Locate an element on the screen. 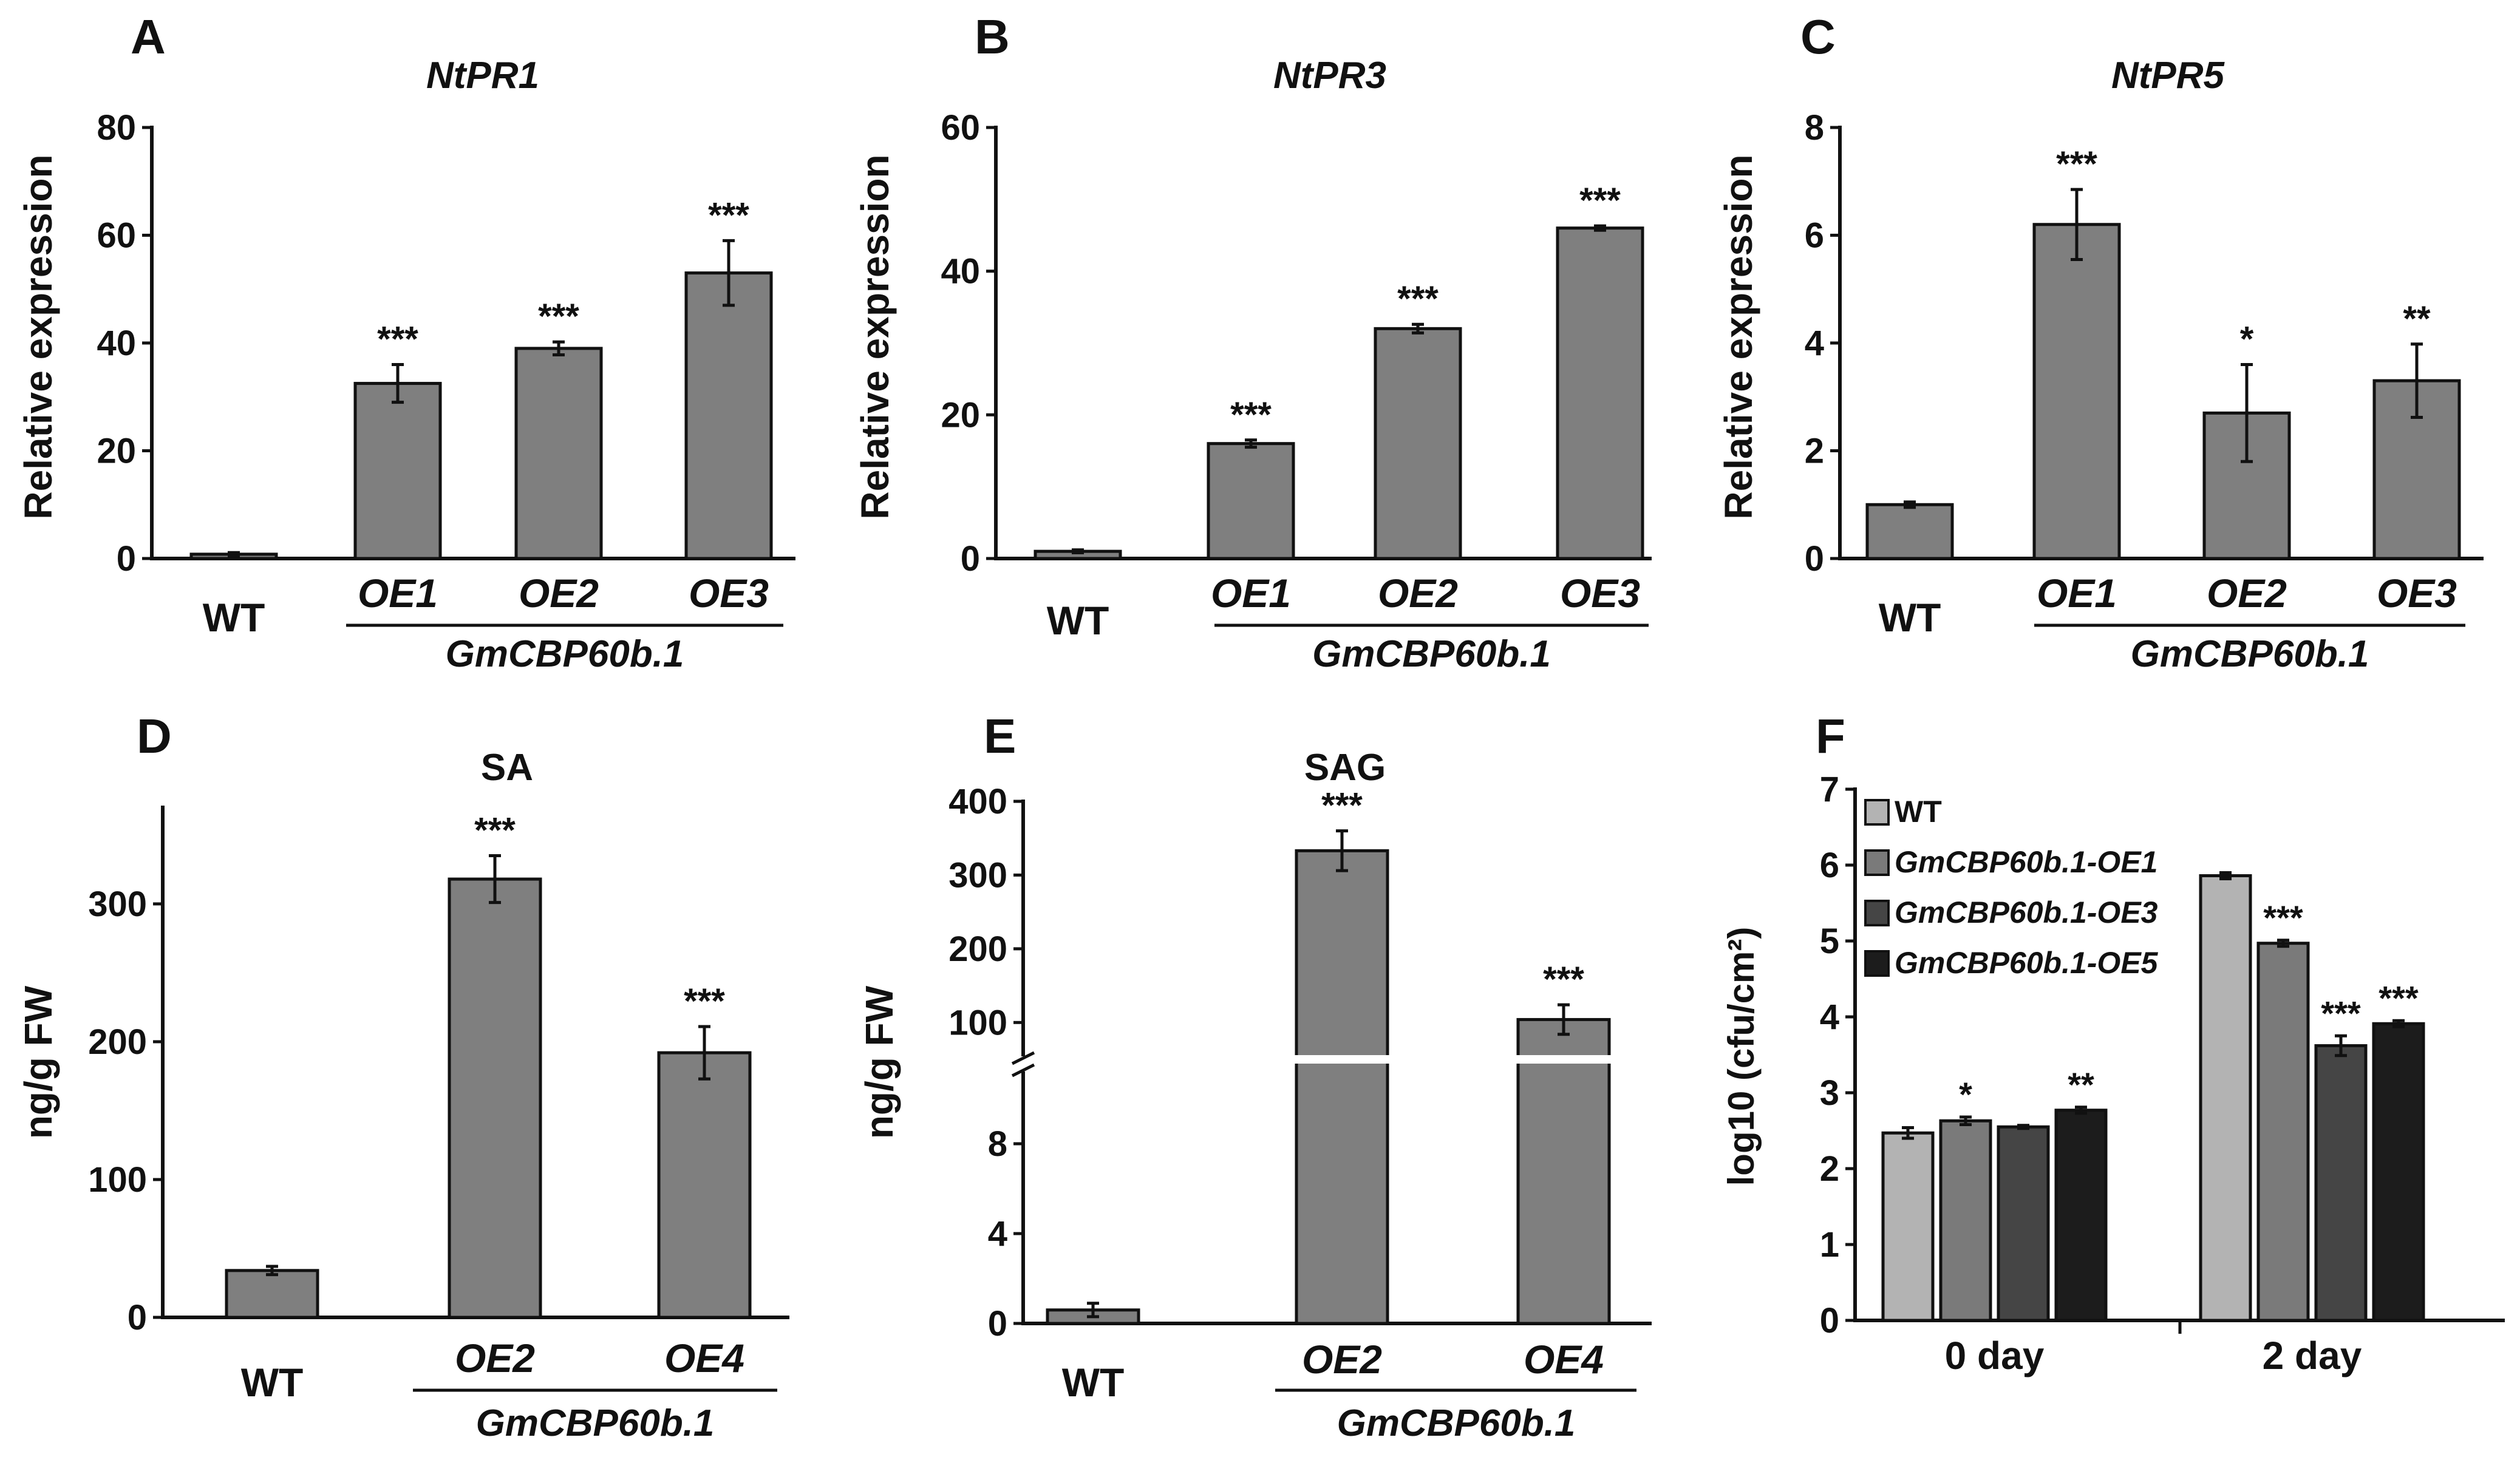 This screenshot has width=2520, height=1457. panel-f-legend-label-1: GmCBP60b.1-OE1 is located at coordinates (2026, 862).